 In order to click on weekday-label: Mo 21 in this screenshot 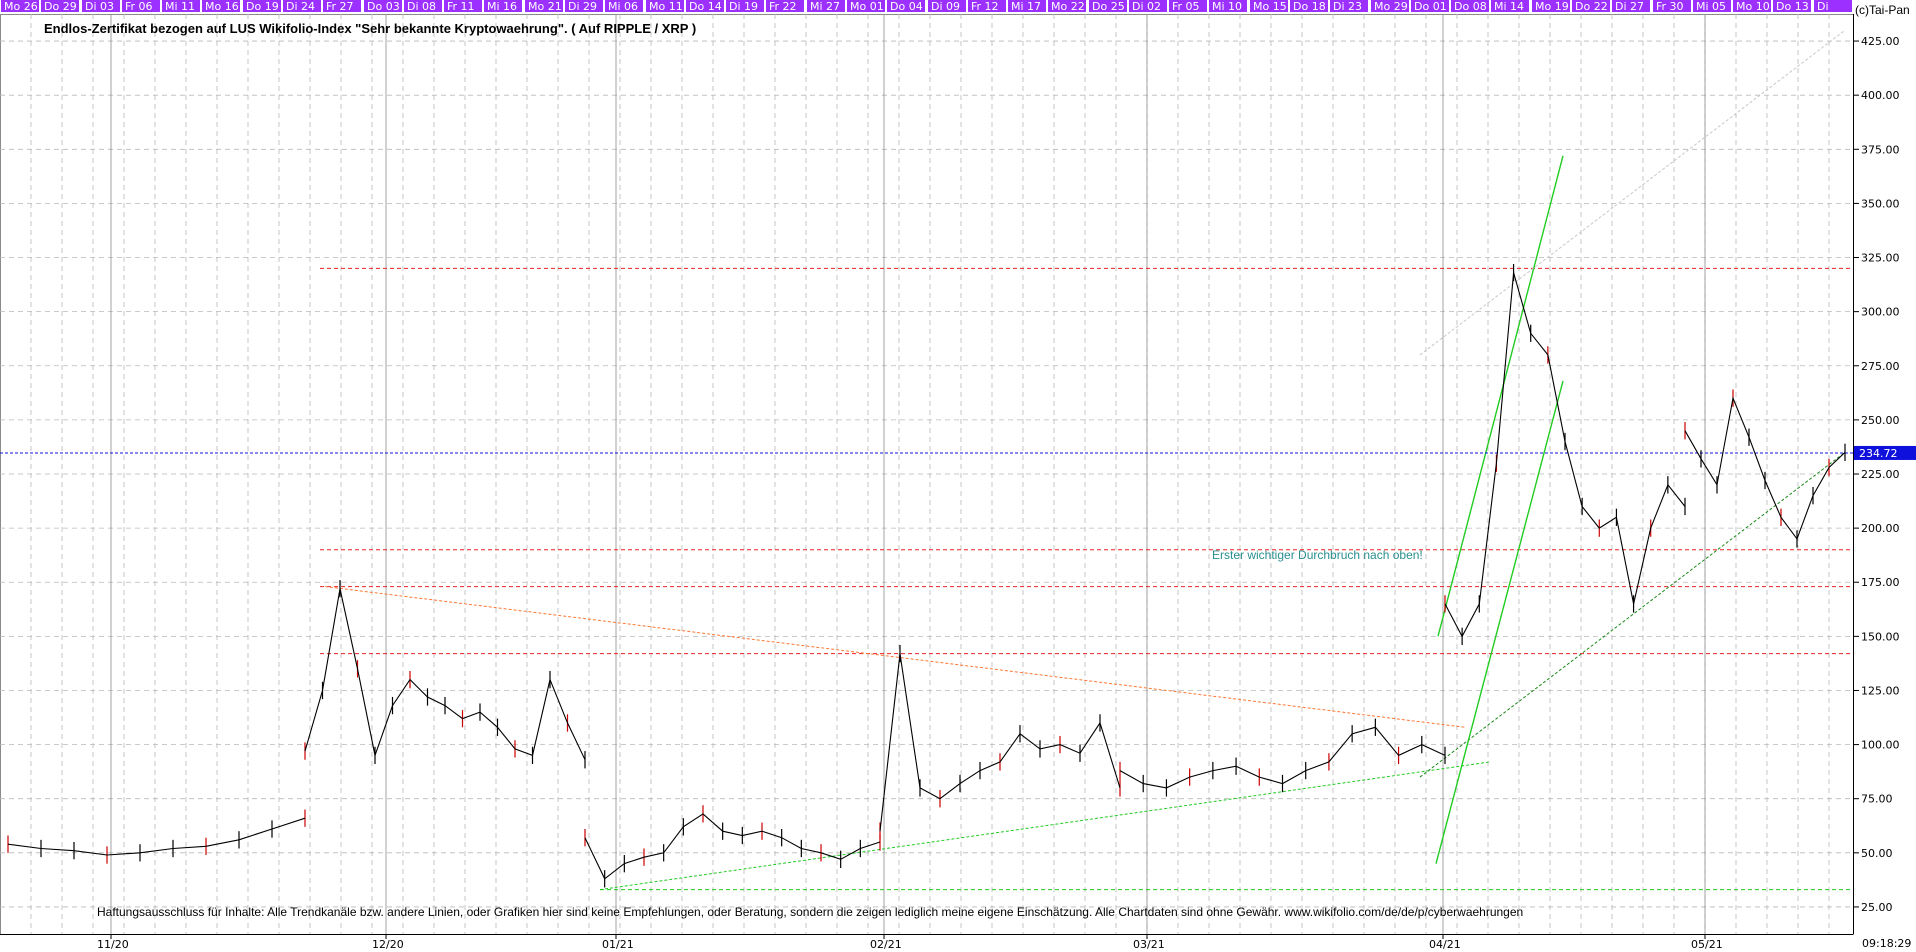, I will do `click(545, 6)`.